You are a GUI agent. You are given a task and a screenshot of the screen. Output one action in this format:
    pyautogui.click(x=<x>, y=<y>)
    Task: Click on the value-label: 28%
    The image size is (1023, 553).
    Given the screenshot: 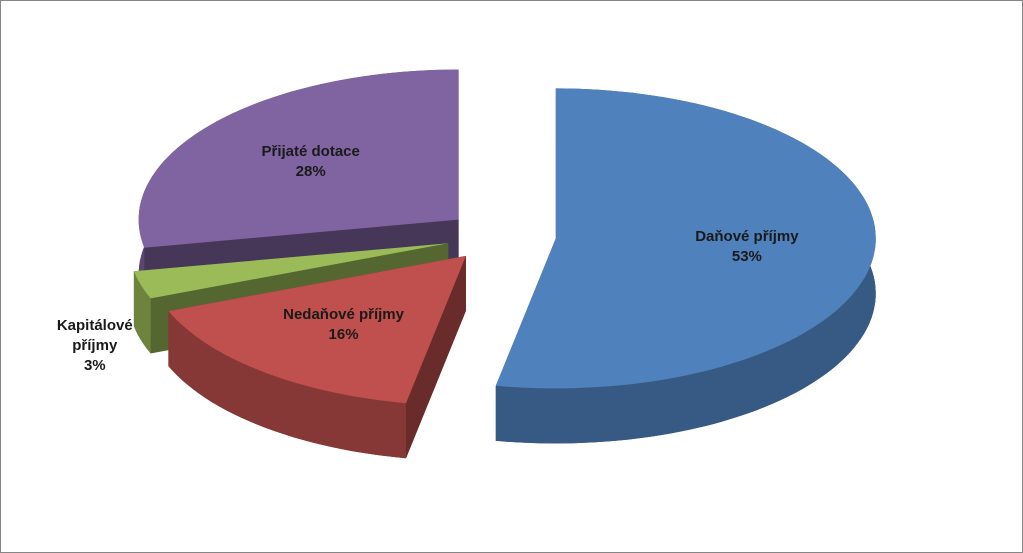 What is the action you would take?
    pyautogui.click(x=310, y=172)
    